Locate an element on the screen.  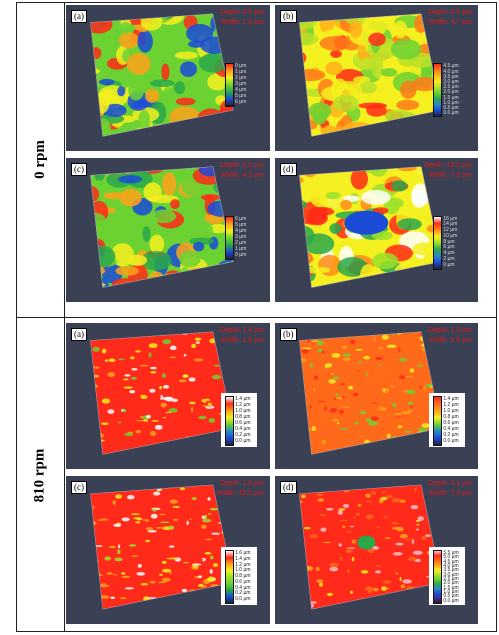
depth-value: Depth: 1.2 µm is located at coordinates (449, 330).